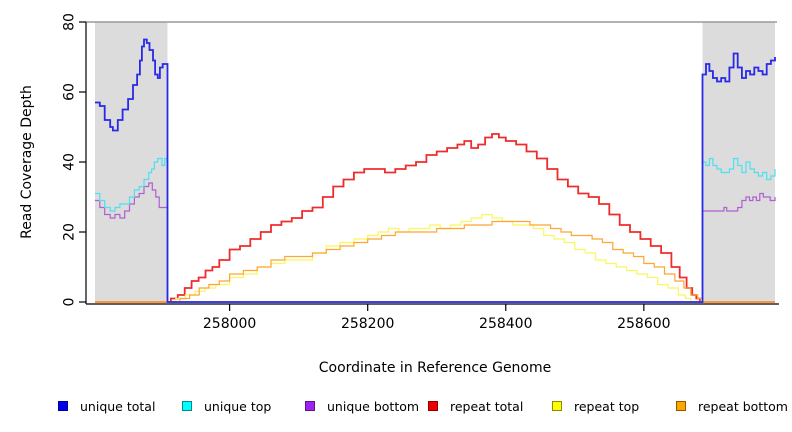  What do you see at coordinates (310, 406) in the screenshot?
I see `legend-swatch-unique-bottom` at bounding box center [310, 406].